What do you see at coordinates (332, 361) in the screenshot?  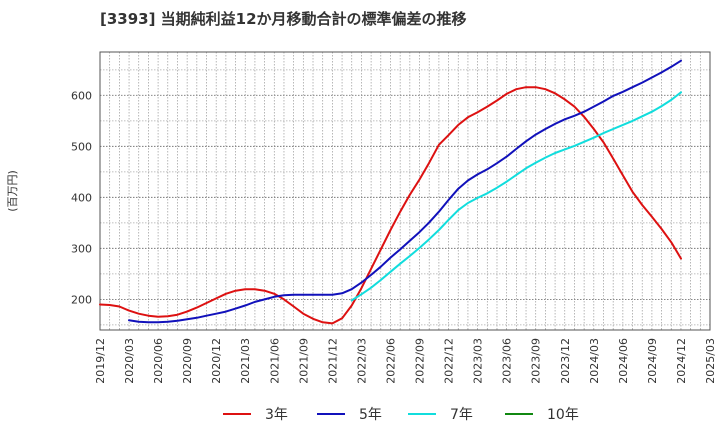 I see `x-tick-label: 2021/12` at bounding box center [332, 361].